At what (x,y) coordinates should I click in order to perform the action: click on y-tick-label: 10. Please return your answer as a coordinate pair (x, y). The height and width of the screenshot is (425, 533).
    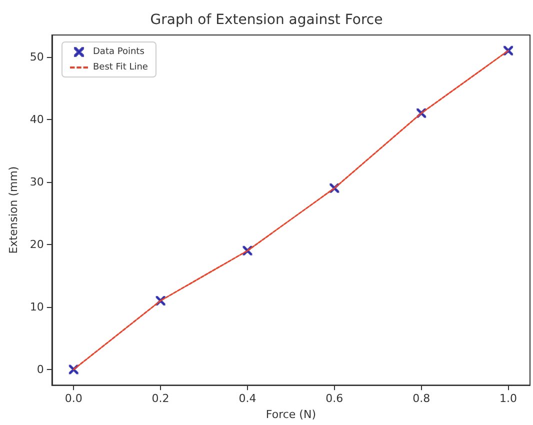
    Looking at the image, I should click on (37, 307).